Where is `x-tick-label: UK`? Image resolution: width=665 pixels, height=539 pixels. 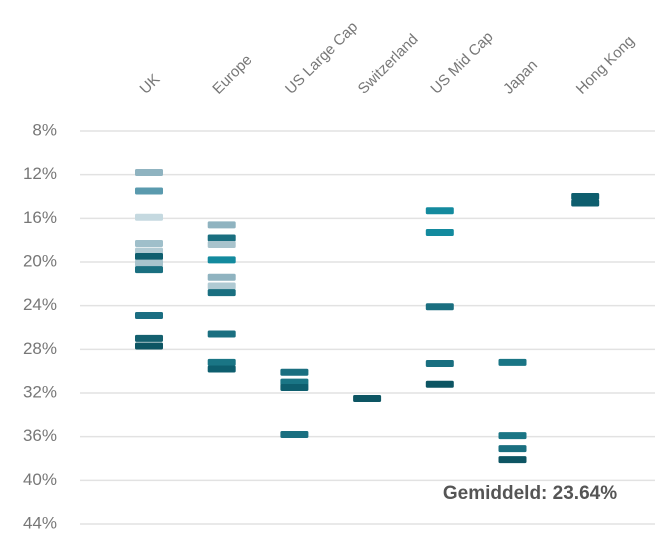 x-tick-label: UK is located at coordinates (150, 84).